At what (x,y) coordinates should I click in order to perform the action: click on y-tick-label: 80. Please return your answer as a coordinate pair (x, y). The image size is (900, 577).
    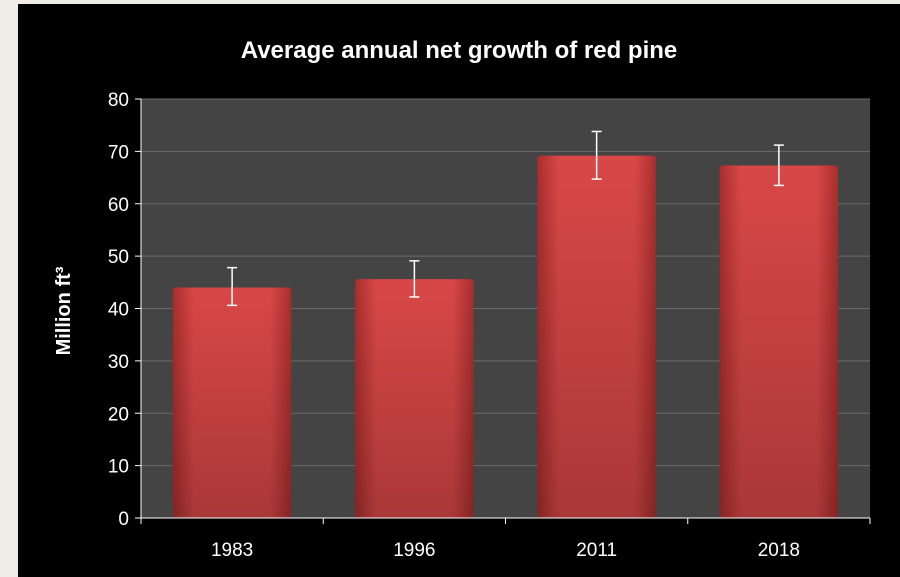
    Looking at the image, I should click on (118, 100).